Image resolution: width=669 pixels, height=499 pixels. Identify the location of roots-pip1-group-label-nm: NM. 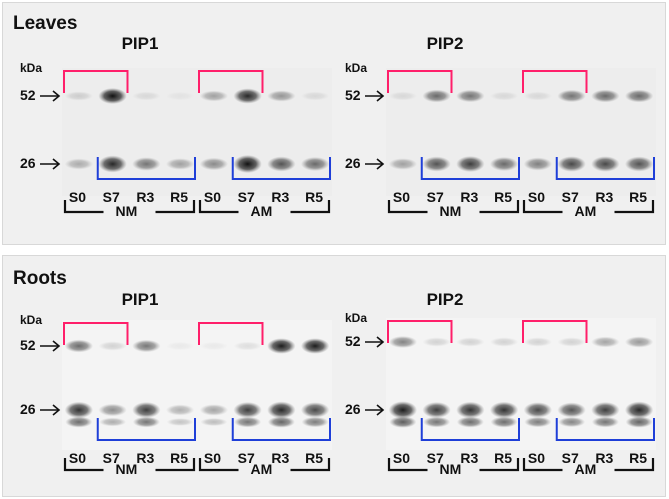
(126, 469).